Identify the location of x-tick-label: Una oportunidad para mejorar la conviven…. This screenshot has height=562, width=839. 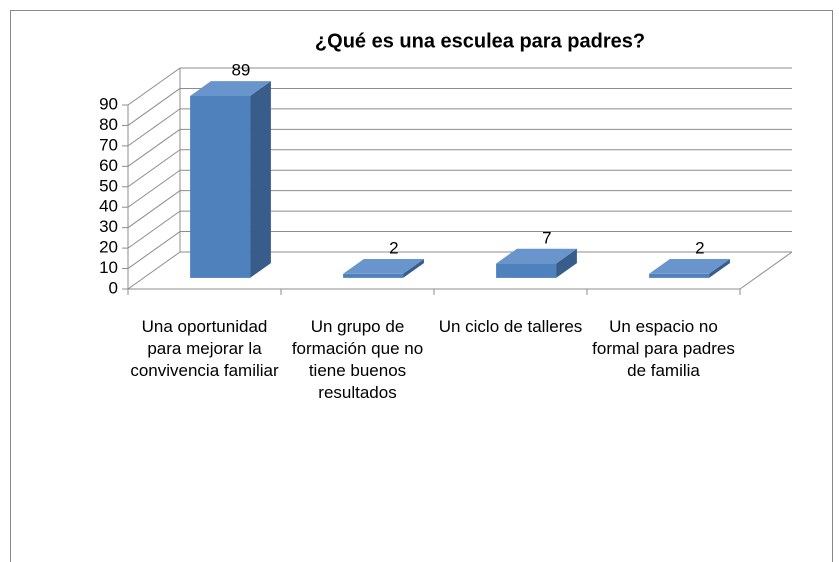
(204, 348).